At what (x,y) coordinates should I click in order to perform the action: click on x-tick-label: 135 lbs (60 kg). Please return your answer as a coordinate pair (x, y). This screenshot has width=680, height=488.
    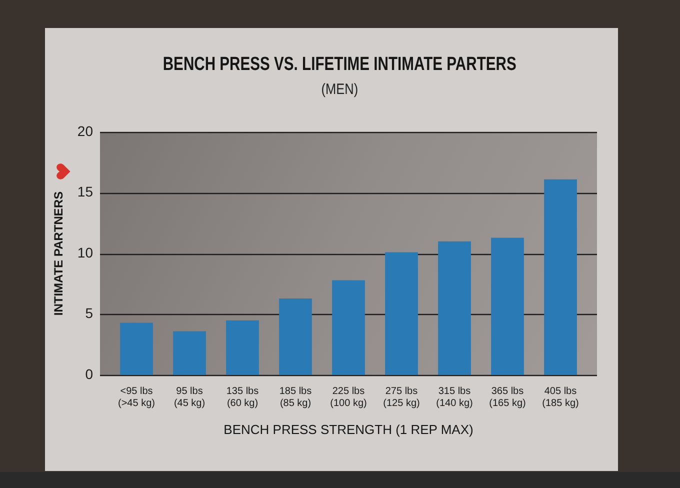
    Looking at the image, I should click on (242, 397).